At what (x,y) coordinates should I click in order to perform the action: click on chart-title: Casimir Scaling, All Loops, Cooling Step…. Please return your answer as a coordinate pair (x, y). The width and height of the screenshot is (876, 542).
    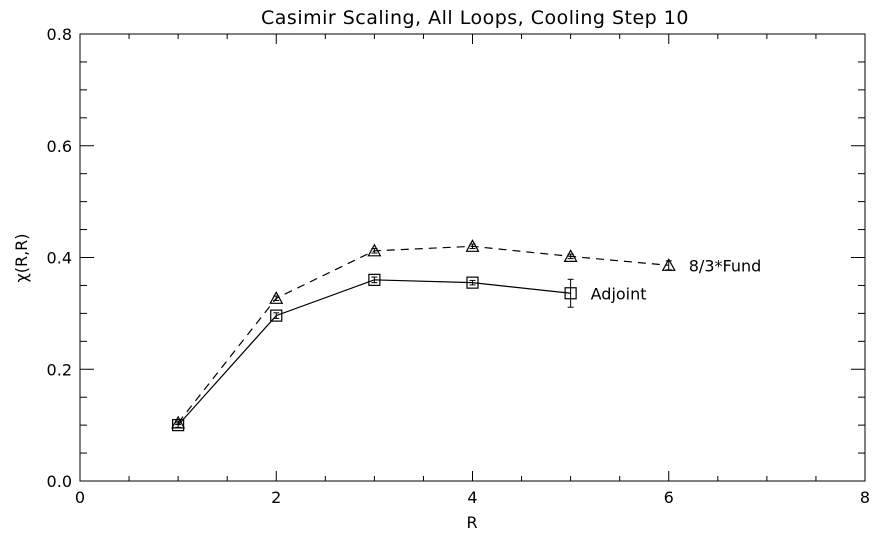
    Looking at the image, I should click on (475, 18).